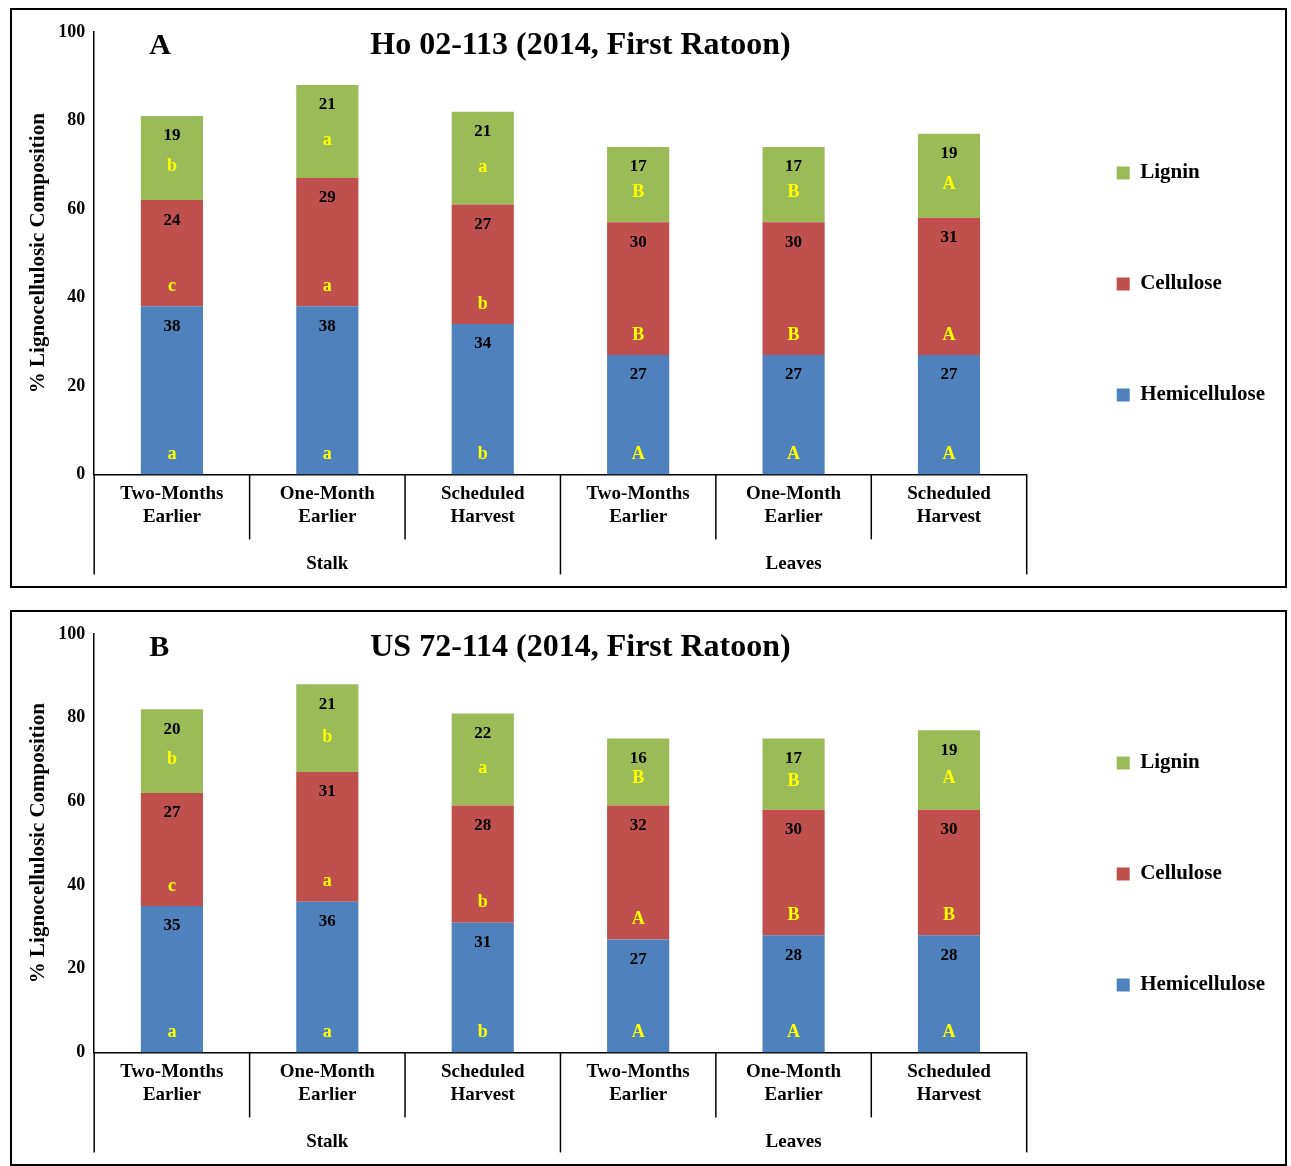 This screenshot has height=1166, width=1291. What do you see at coordinates (172, 925) in the screenshot?
I see `data-label: 35` at bounding box center [172, 925].